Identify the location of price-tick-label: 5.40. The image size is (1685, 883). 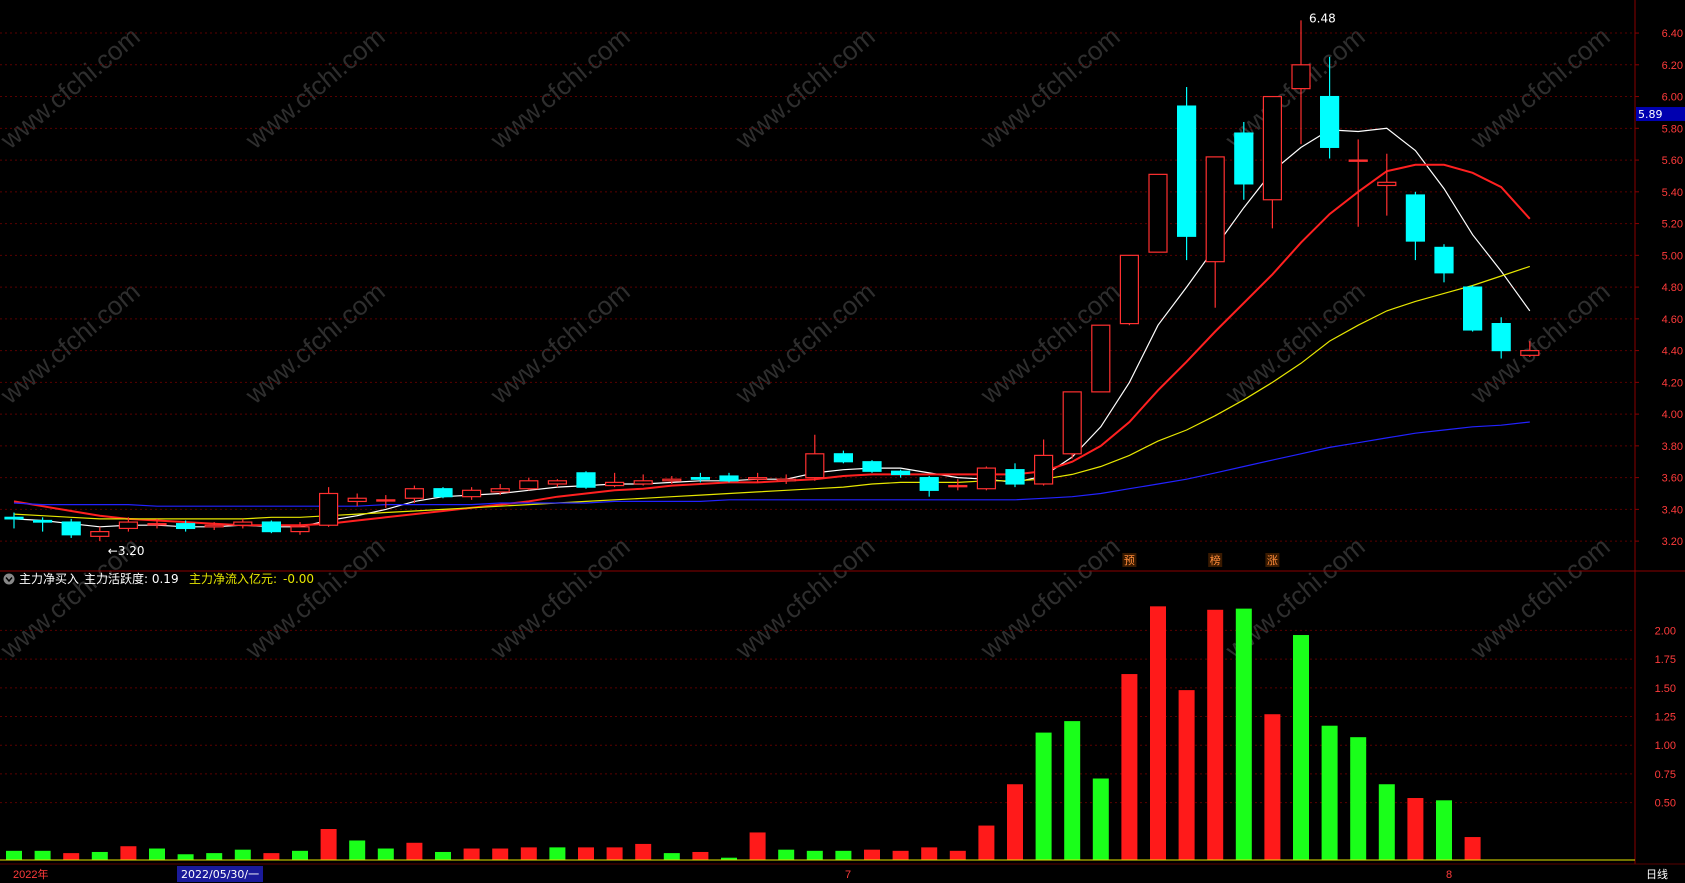
(1672, 193).